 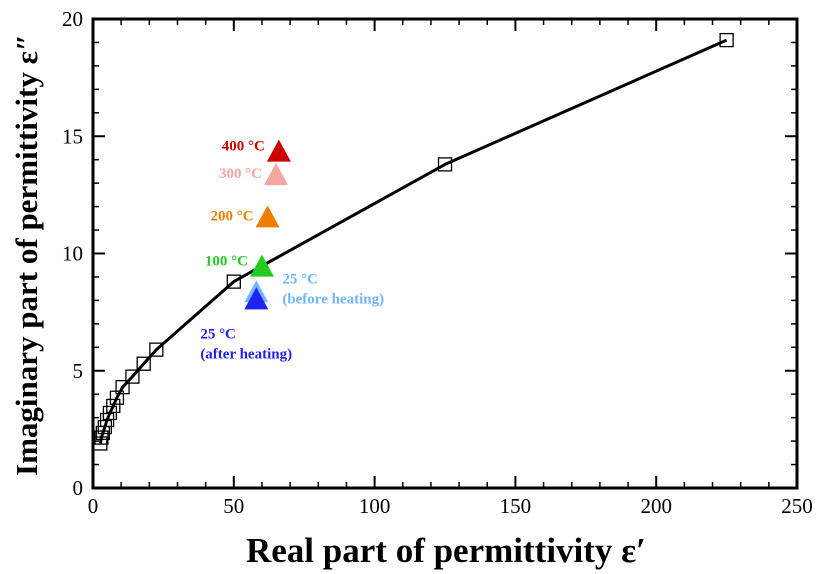 What do you see at coordinates (797, 506) in the screenshot?
I see `x-tick-label: 250` at bounding box center [797, 506].